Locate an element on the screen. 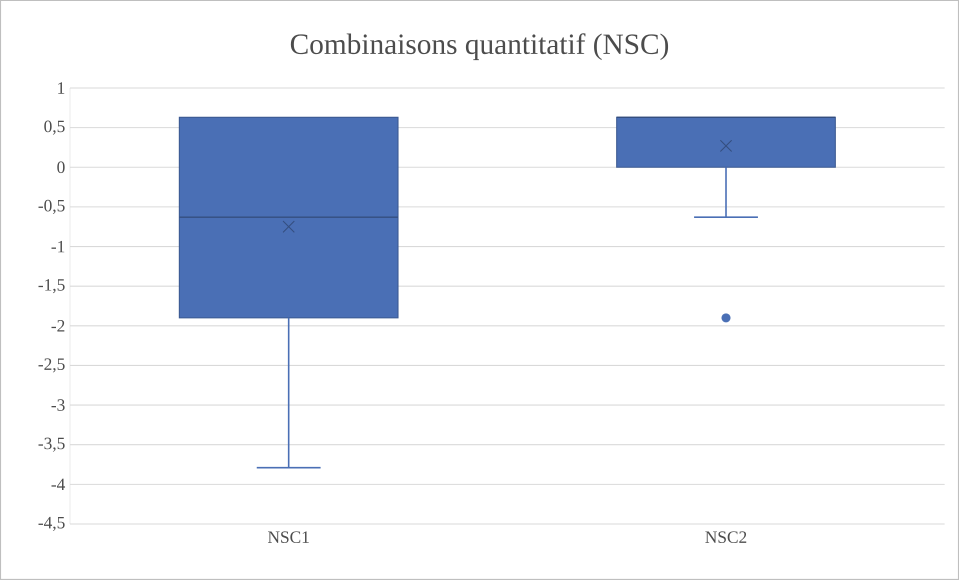  y-tick-label: 1 is located at coordinates (61, 88).